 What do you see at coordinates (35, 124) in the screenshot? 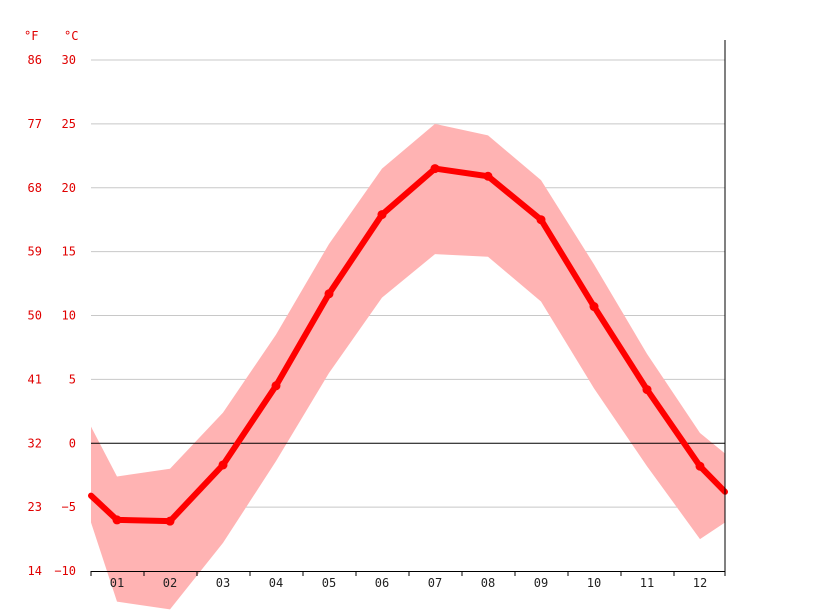
I see `y-tick-label-f: 77` at bounding box center [35, 124].